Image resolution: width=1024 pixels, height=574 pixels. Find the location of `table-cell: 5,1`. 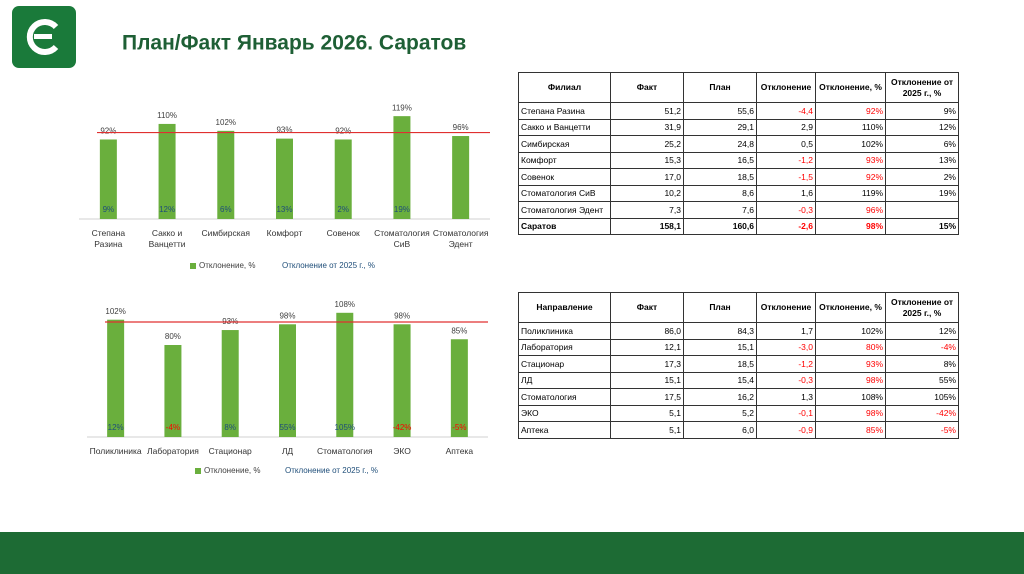

table-cell: 5,1 is located at coordinates (647, 430).